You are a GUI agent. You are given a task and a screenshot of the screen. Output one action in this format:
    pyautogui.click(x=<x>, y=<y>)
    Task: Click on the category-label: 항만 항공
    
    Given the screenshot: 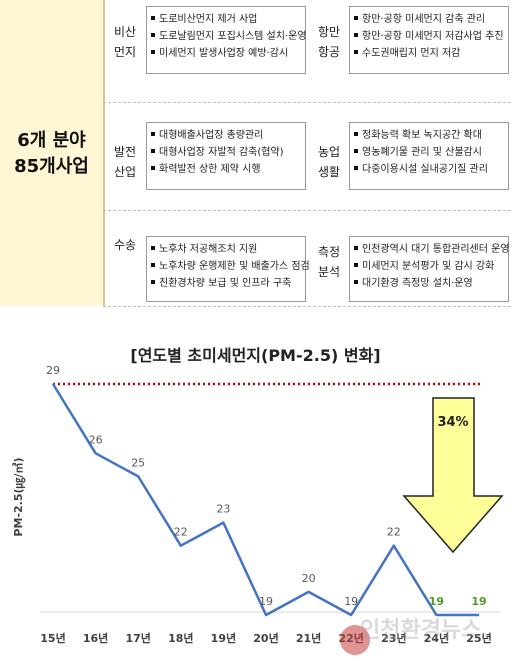 What is the action you would take?
    pyautogui.click(x=329, y=42)
    